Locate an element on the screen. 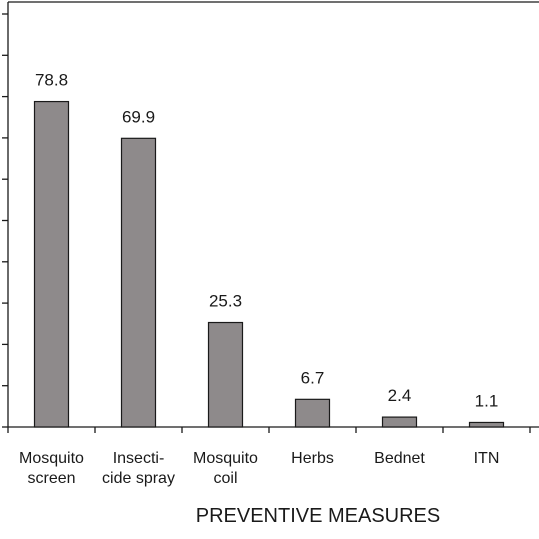 The width and height of the screenshot is (539, 539). x-tick-label: Mosquito screen is located at coordinates (51, 468).